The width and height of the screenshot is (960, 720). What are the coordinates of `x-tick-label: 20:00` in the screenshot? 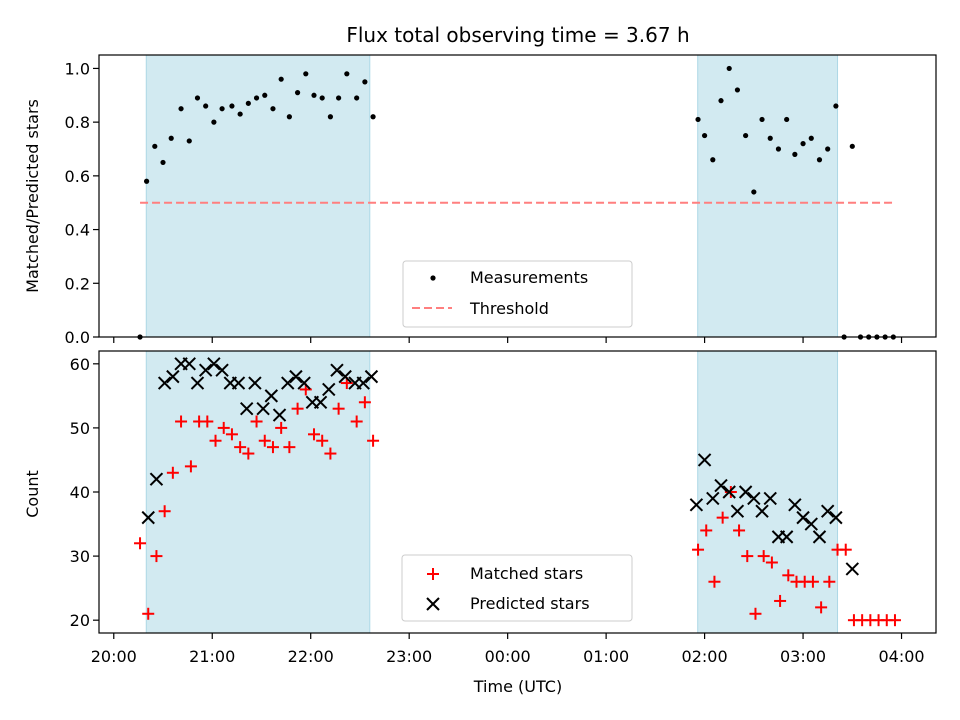 It's located at (114, 656).